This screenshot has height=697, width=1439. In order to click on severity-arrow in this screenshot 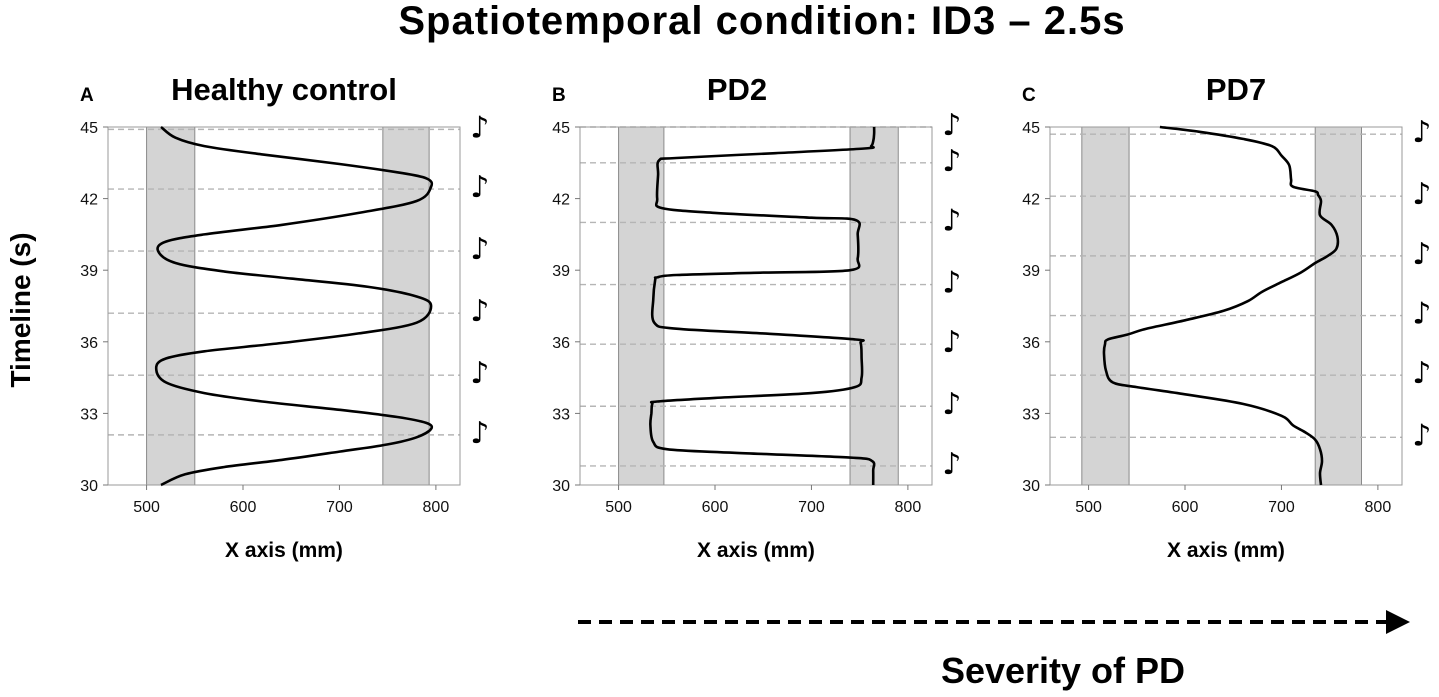, I will do `click(994, 622)`.